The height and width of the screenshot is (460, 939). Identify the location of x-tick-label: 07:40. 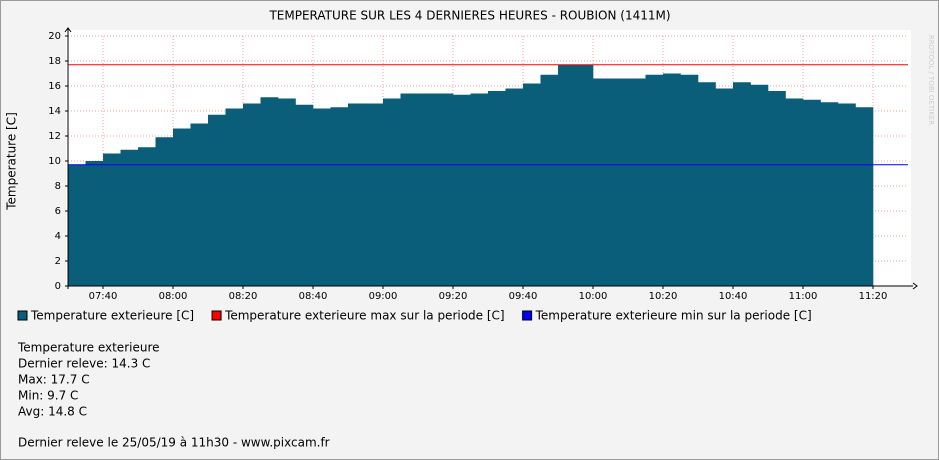
(103, 296).